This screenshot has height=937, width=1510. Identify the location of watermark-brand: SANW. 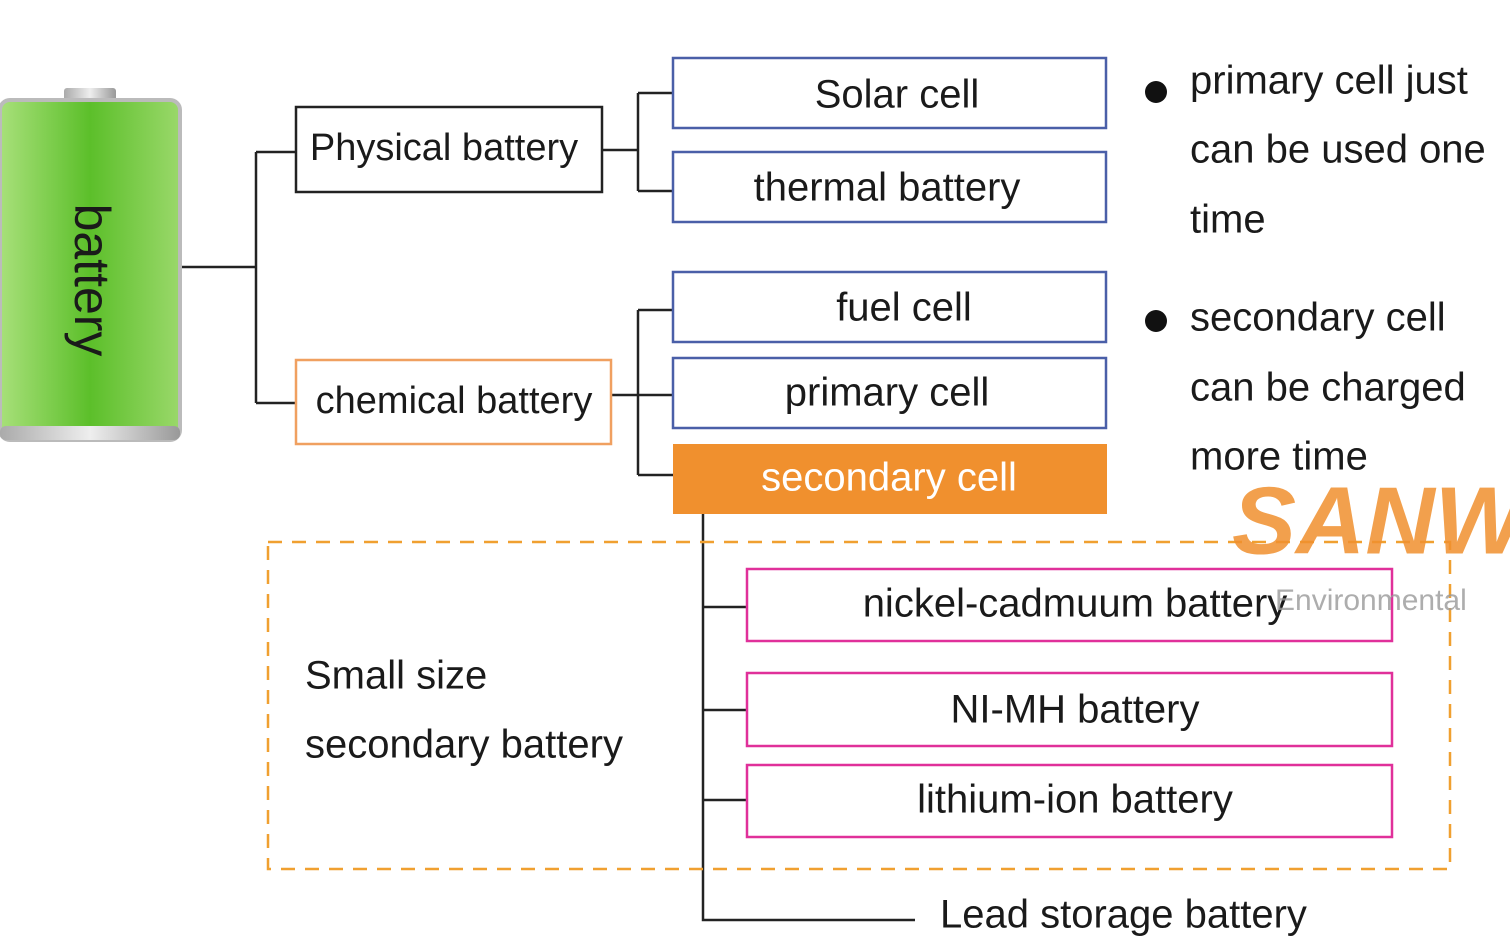
(1371, 520).